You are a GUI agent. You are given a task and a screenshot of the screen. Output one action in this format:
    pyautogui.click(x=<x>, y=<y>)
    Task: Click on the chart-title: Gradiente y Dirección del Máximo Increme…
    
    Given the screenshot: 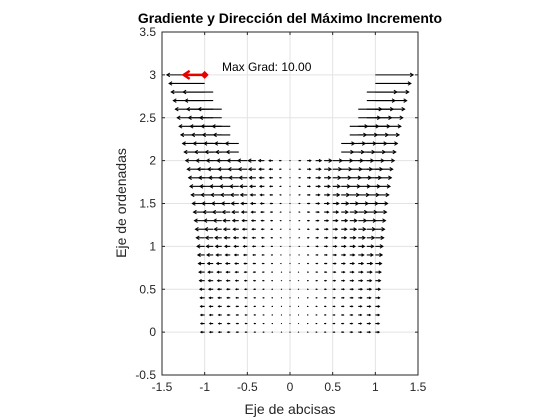 What is the action you would take?
    pyautogui.click(x=290, y=18)
    